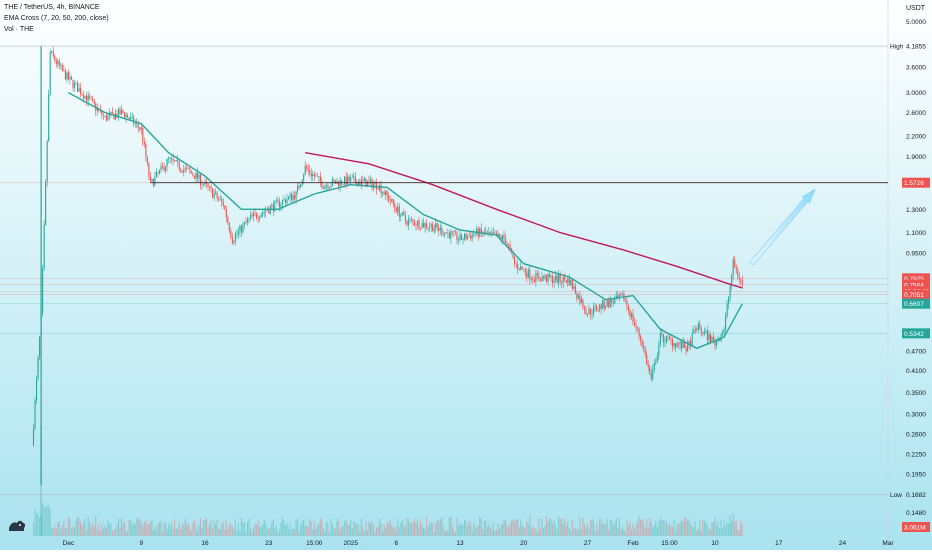  Describe the element at coordinates (633, 543) in the screenshot. I see `x-tick-label: Feb` at that location.